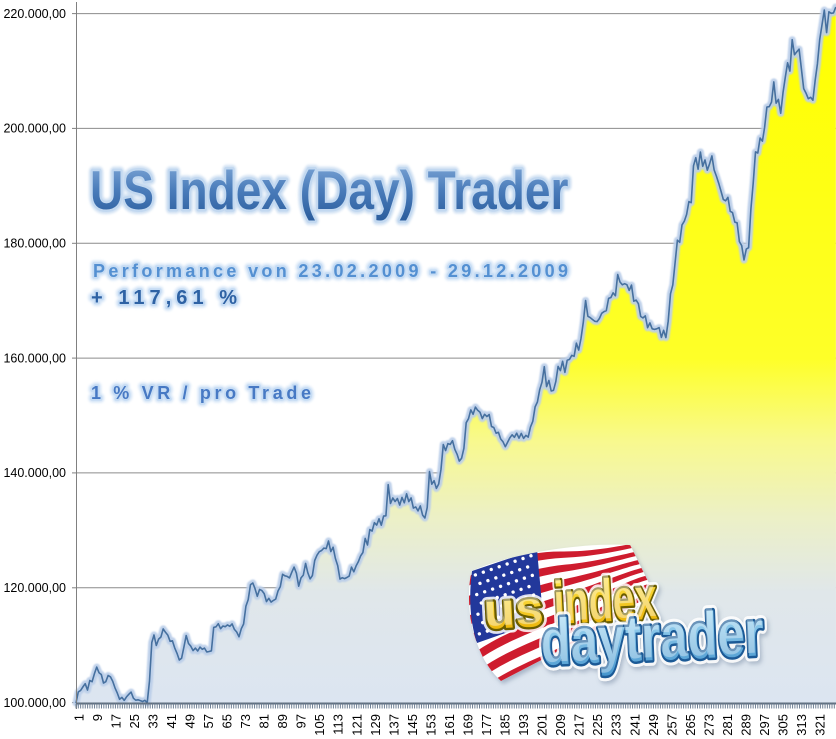  What do you see at coordinates (523, 725) in the screenshot?
I see `svg-text: 193` at bounding box center [523, 725].